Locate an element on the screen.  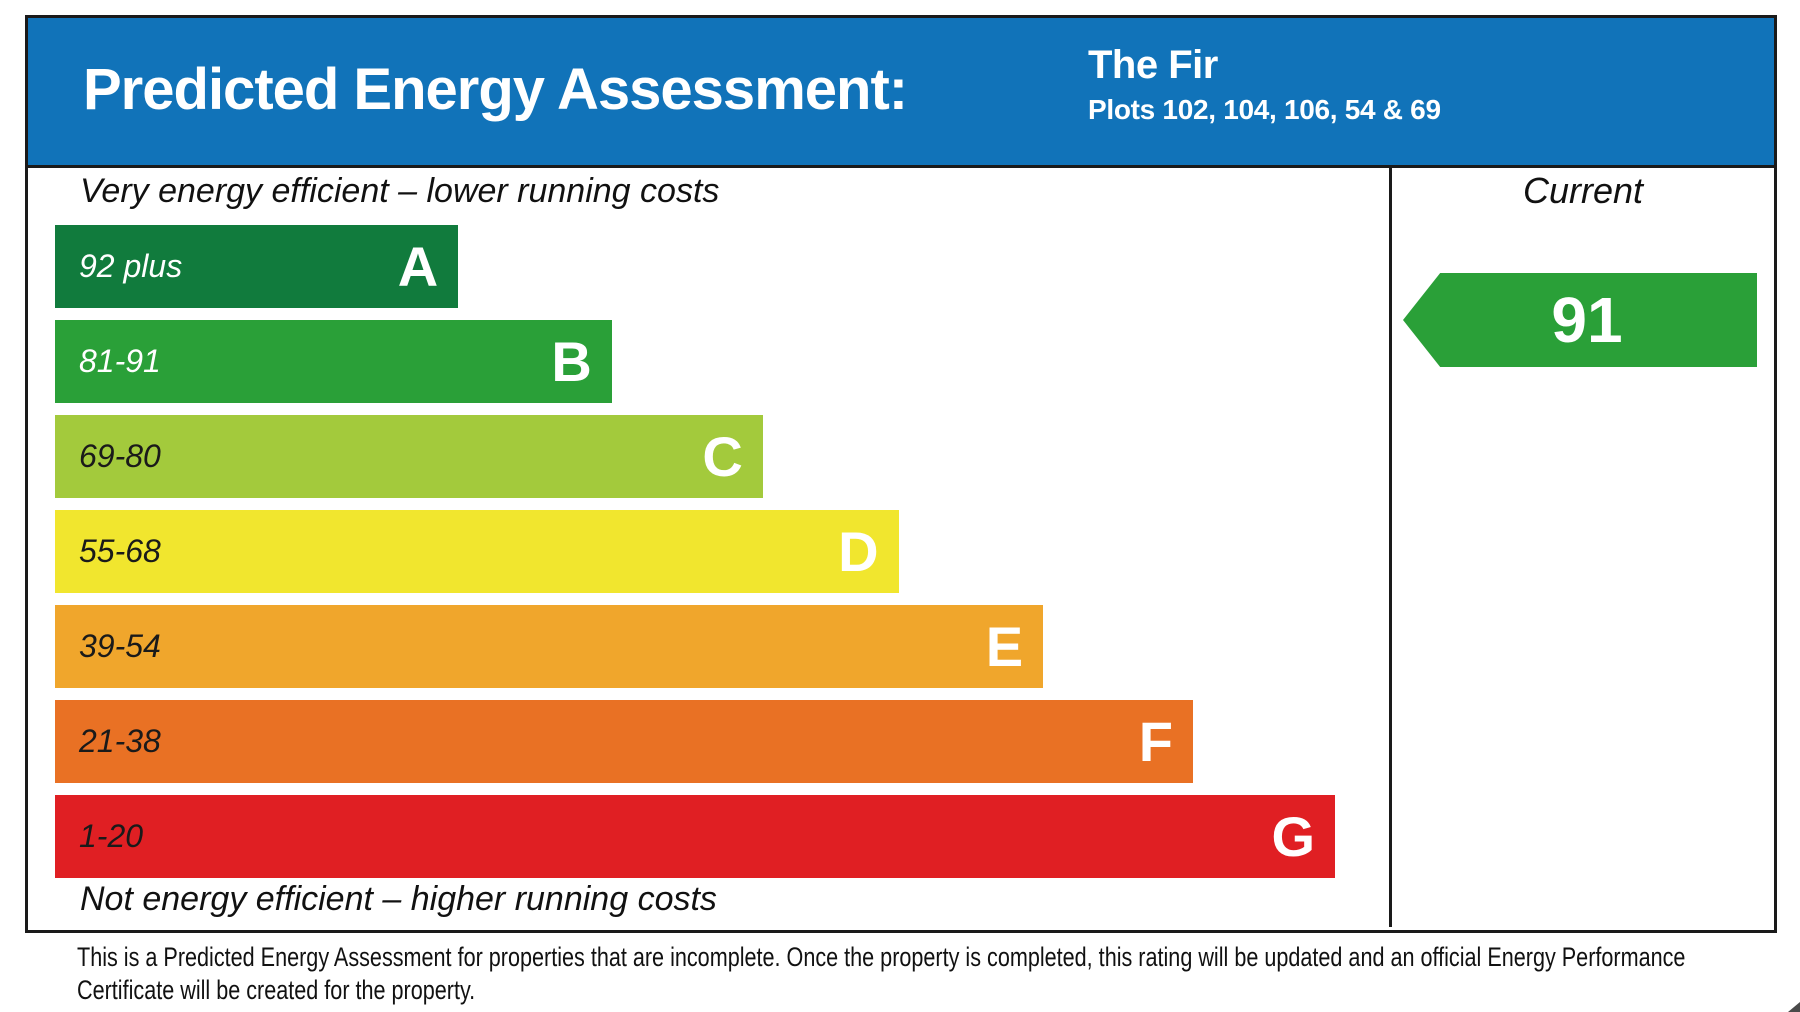
current-column-header: Current is located at coordinates (1583, 190).